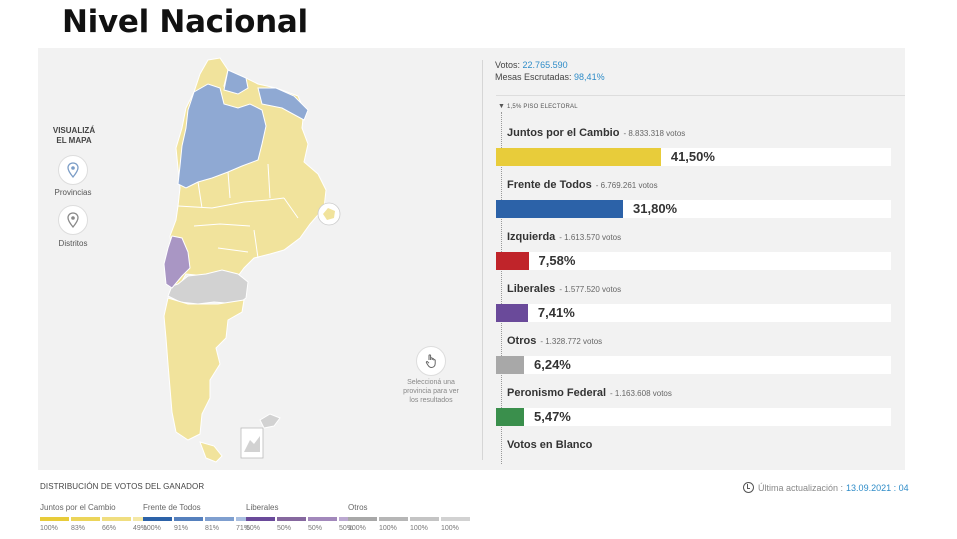 Image resolution: width=957 pixels, height=539 pixels. I want to click on party-bar-track: 31,80%, so click(693, 209).